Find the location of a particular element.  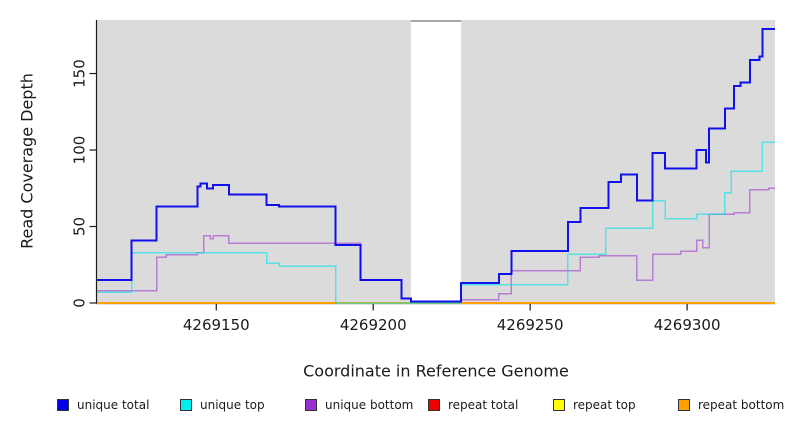

repeat-total-swatch-icon is located at coordinates (434, 405).